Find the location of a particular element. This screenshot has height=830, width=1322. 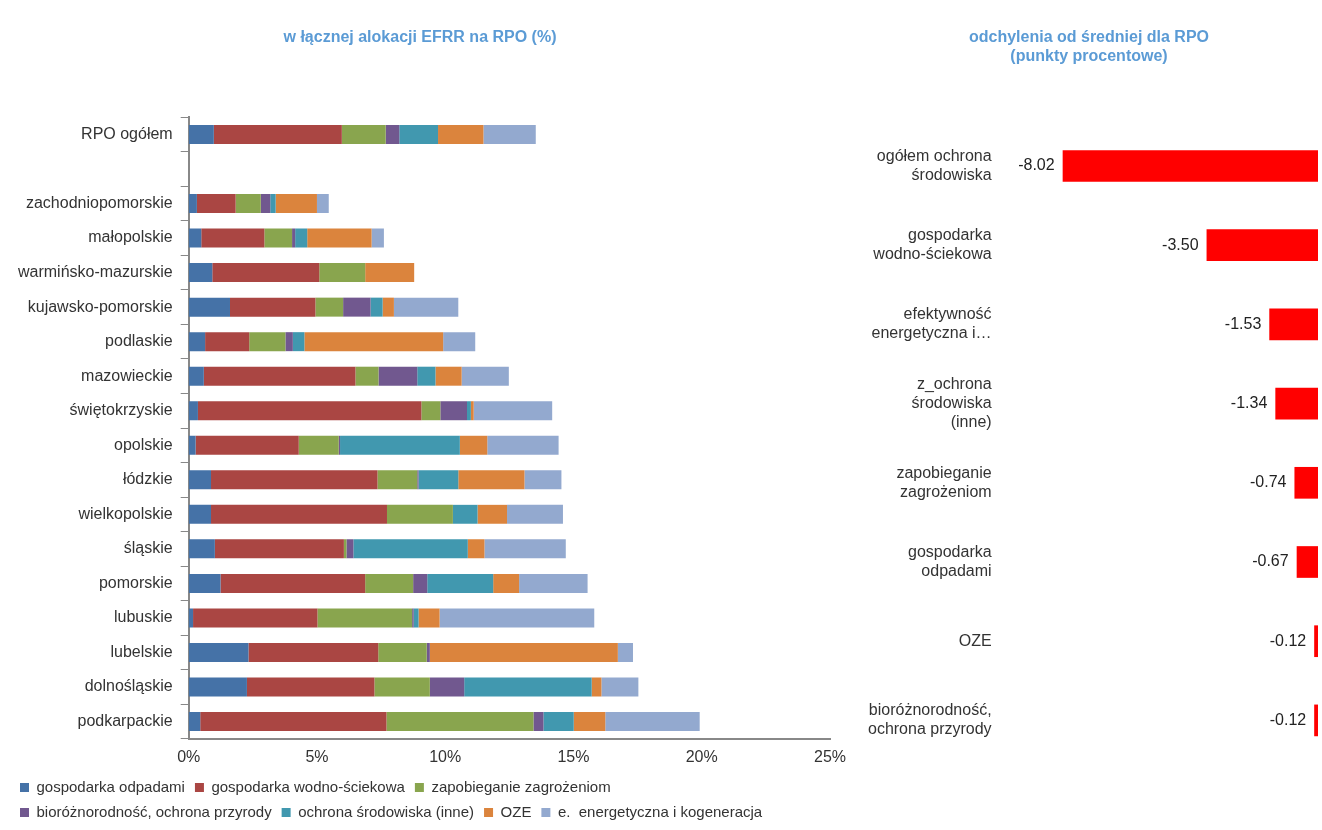

y-tick-label: zapobieganie zagrożeniom is located at coordinates (944, 481).